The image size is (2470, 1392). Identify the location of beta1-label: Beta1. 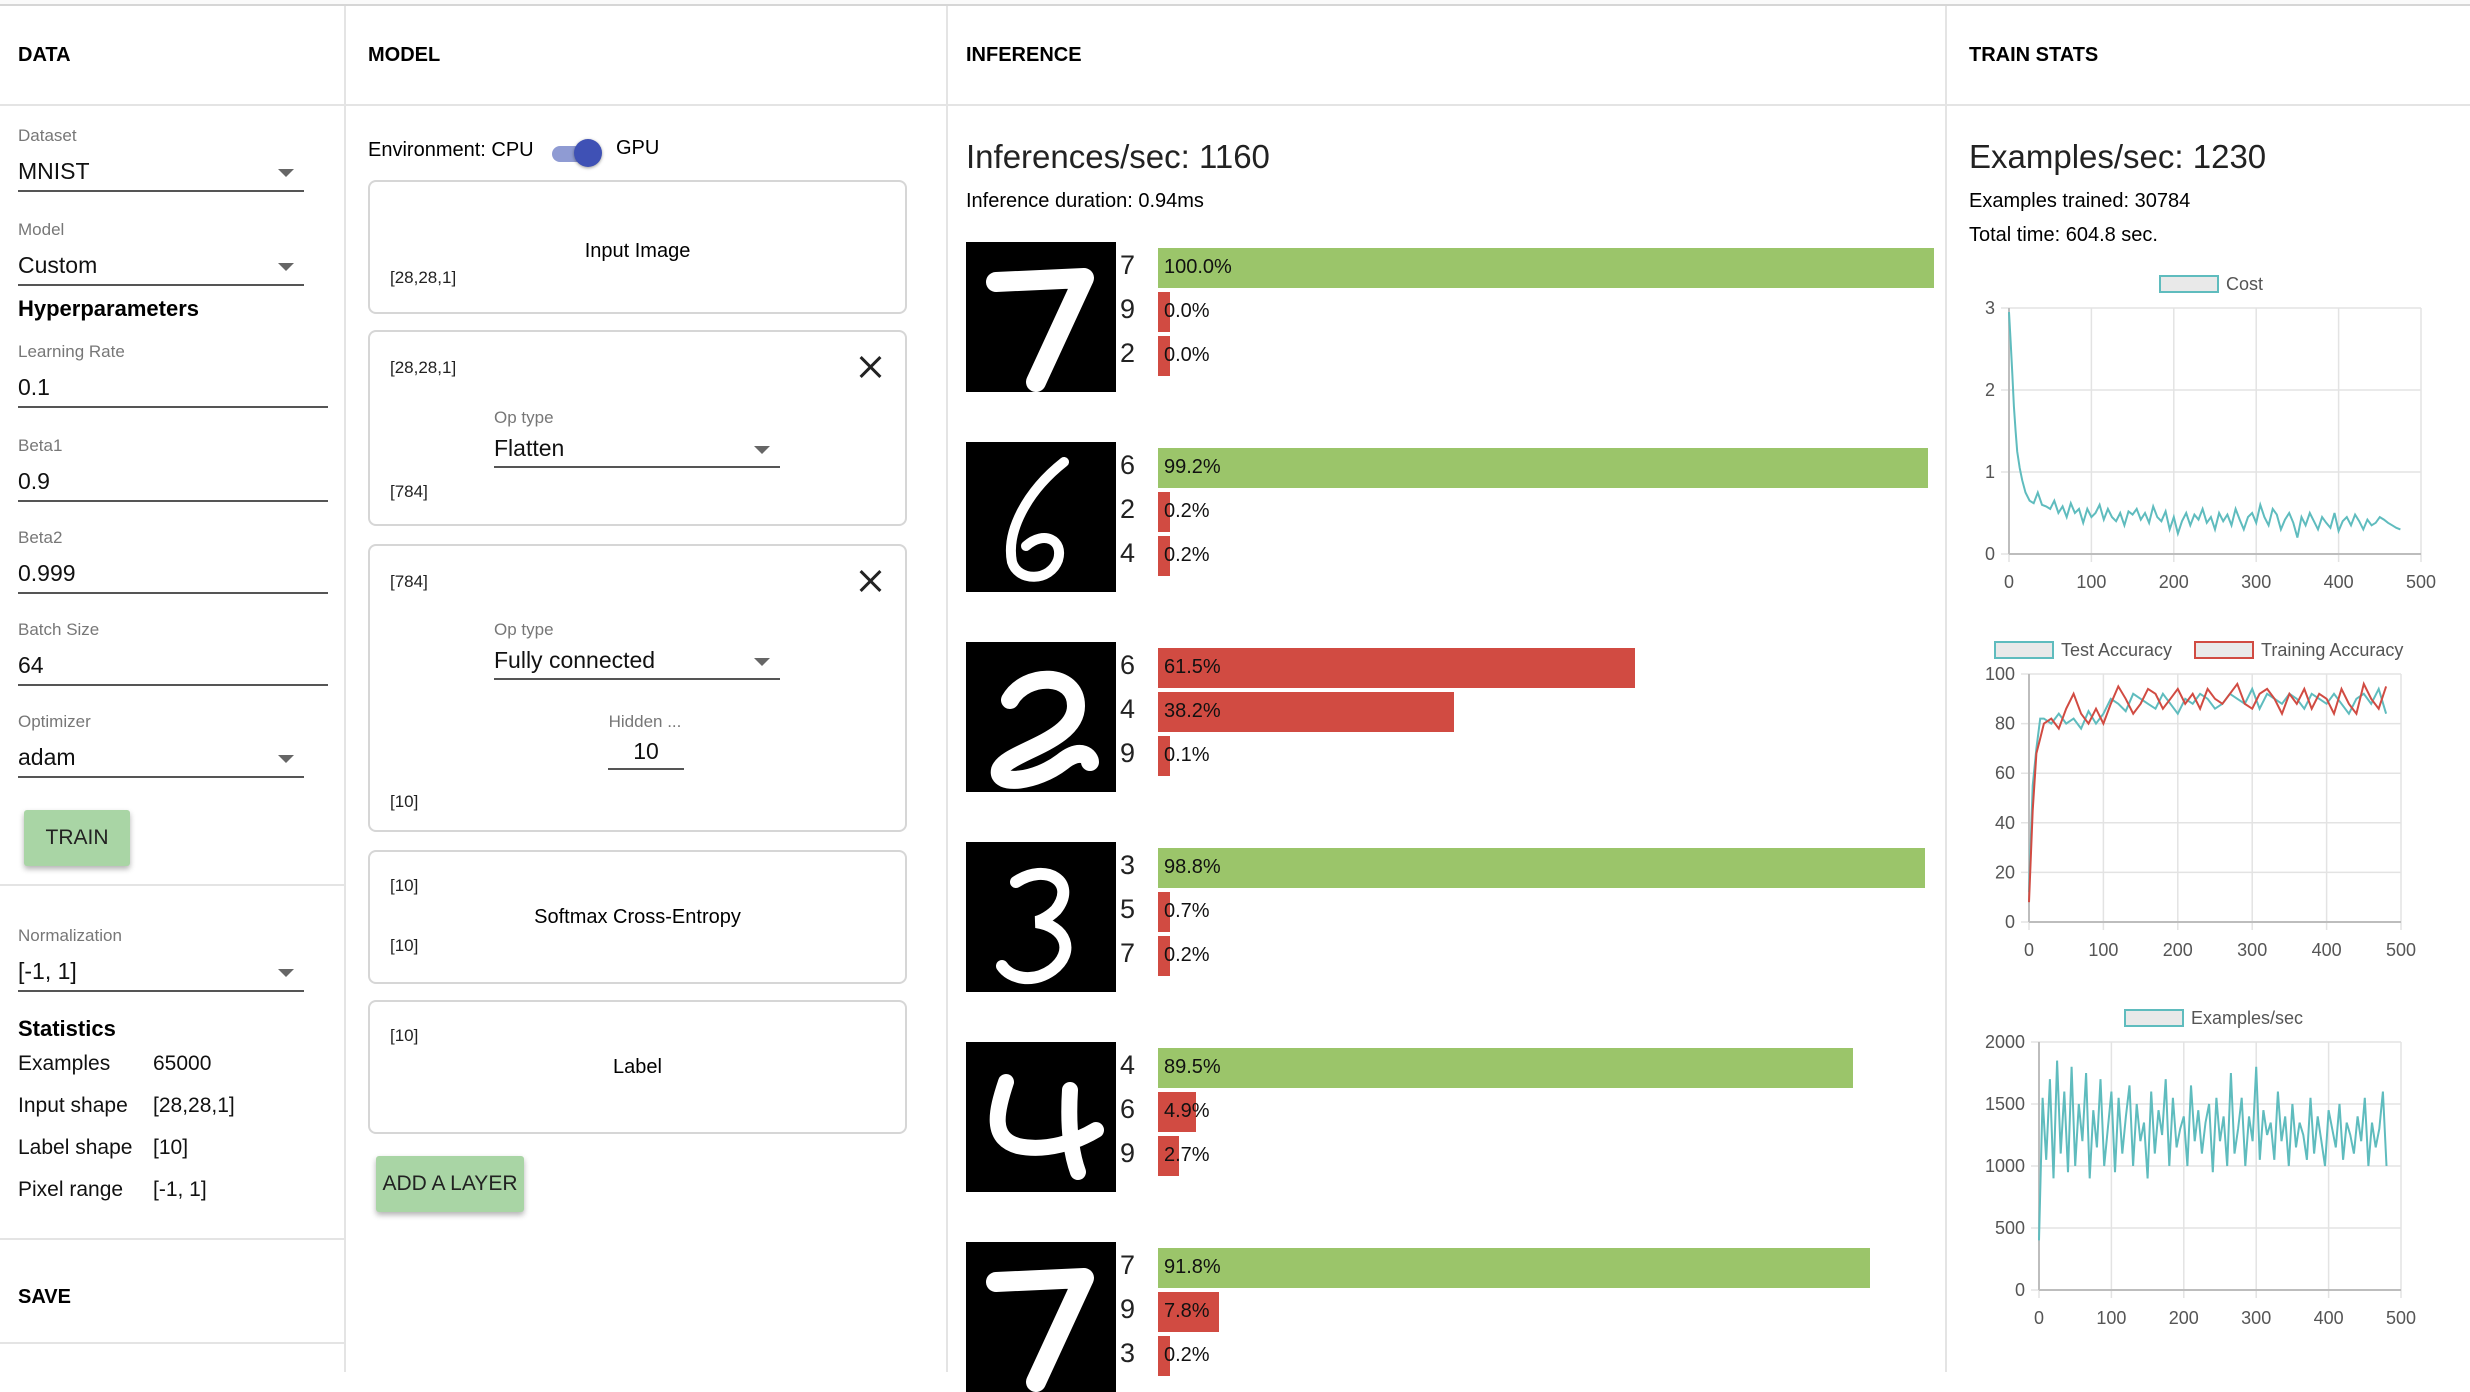
(40, 446).